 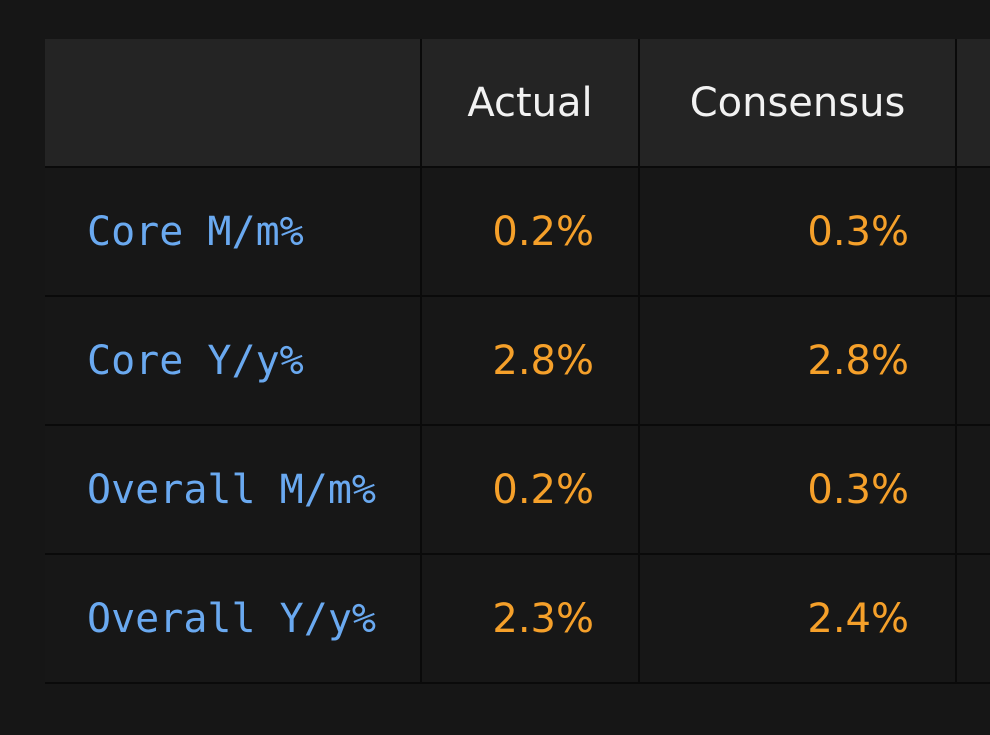 I want to click on actual-value: 2.8%, so click(x=530, y=361).